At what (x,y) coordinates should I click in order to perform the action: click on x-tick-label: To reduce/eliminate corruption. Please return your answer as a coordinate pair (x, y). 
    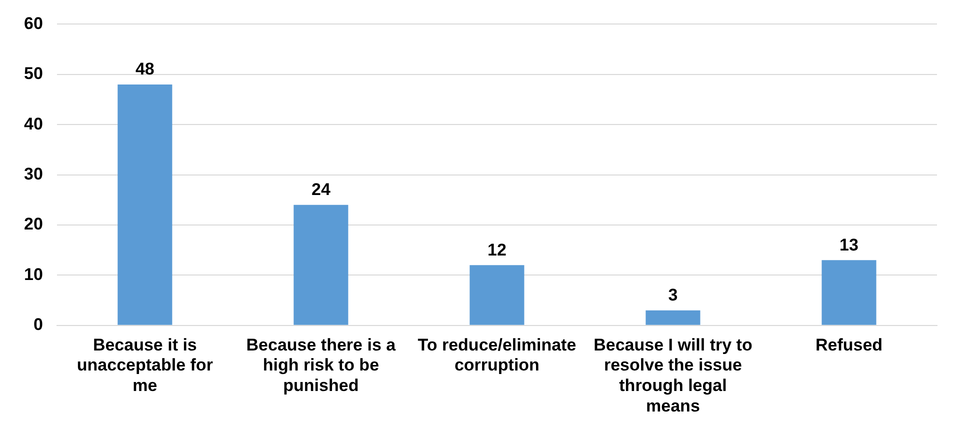
    Looking at the image, I should click on (497, 355).